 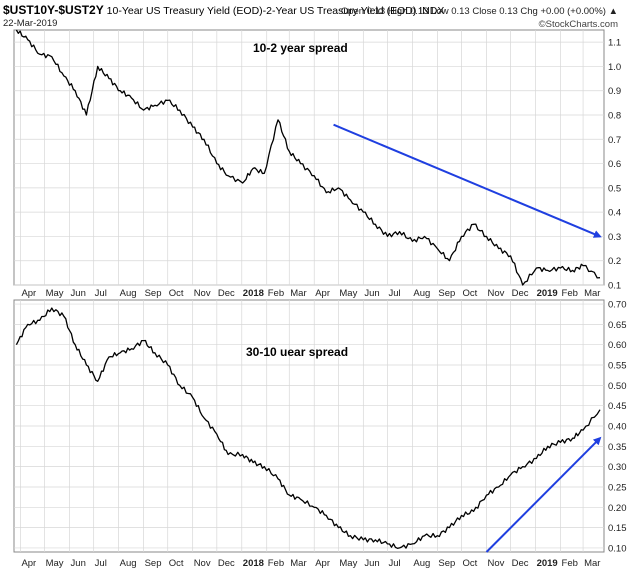 I want to click on y-tick-label: 0.9, so click(x=614, y=91).